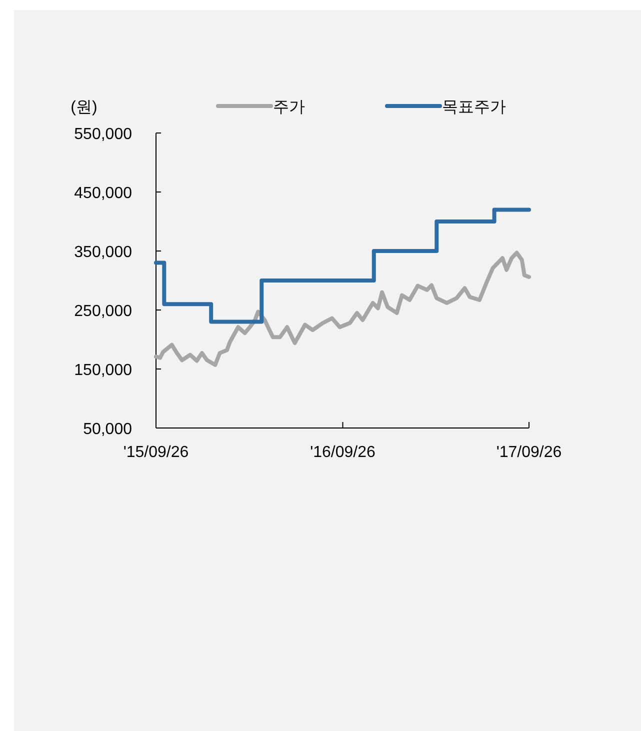  What do you see at coordinates (474, 107) in the screenshot?
I see `legend-label: 목표주가` at bounding box center [474, 107].